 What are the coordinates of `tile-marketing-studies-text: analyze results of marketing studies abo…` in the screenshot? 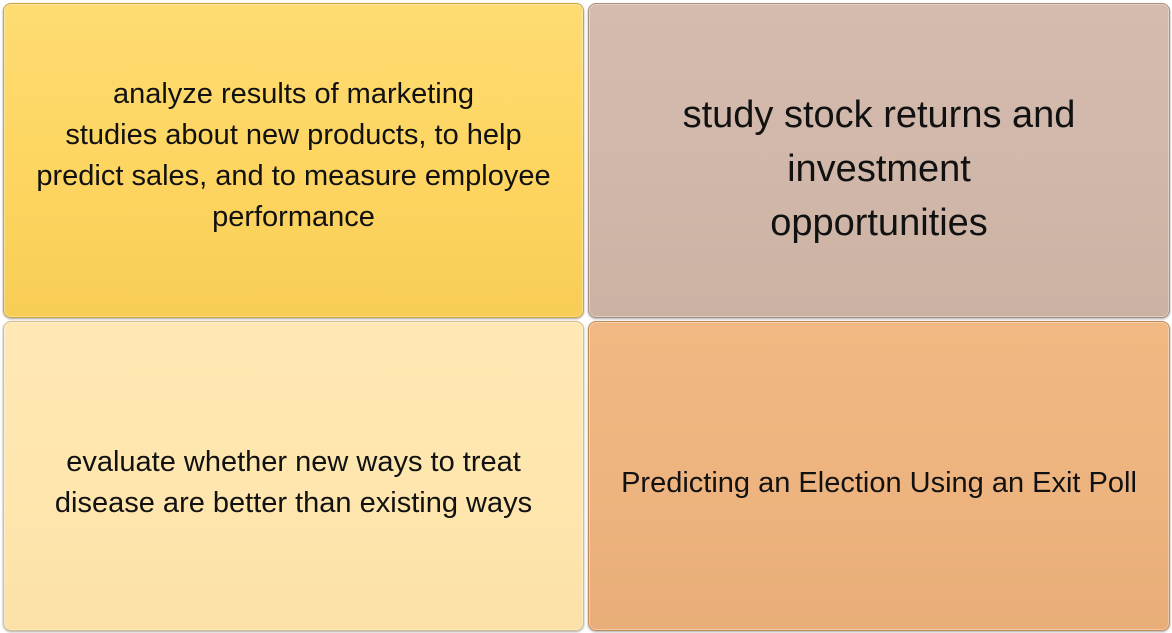 It's located at (293, 155).